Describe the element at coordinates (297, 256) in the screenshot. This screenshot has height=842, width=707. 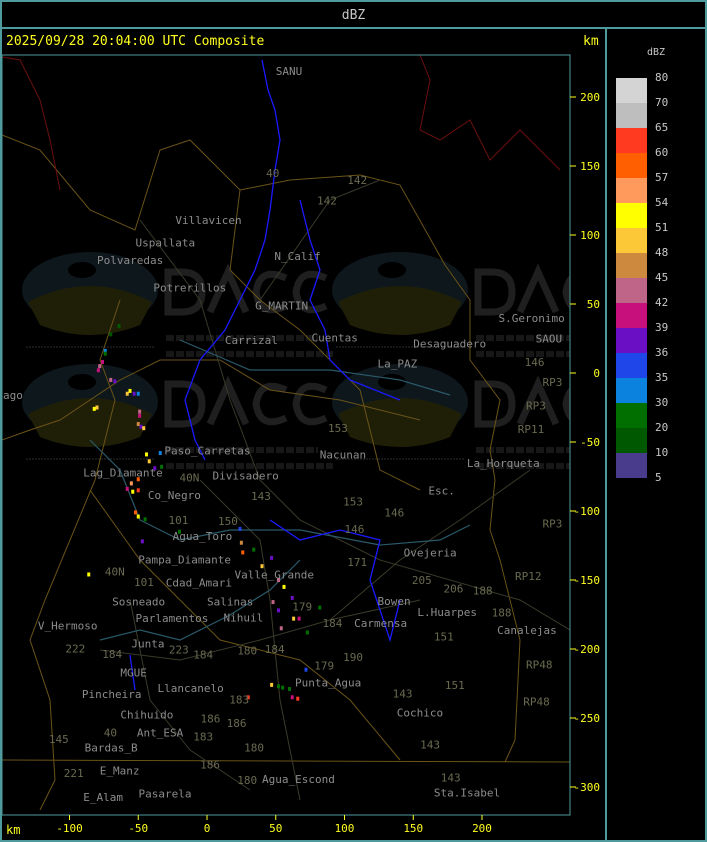
I see `place-label: N_Calif` at that location.